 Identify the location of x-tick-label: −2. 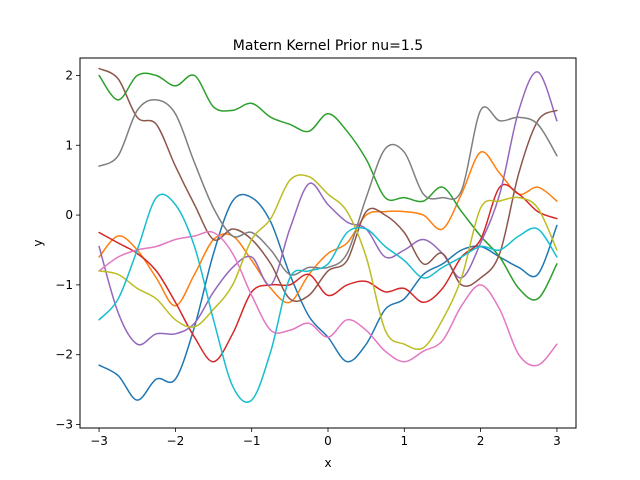
(176, 441).